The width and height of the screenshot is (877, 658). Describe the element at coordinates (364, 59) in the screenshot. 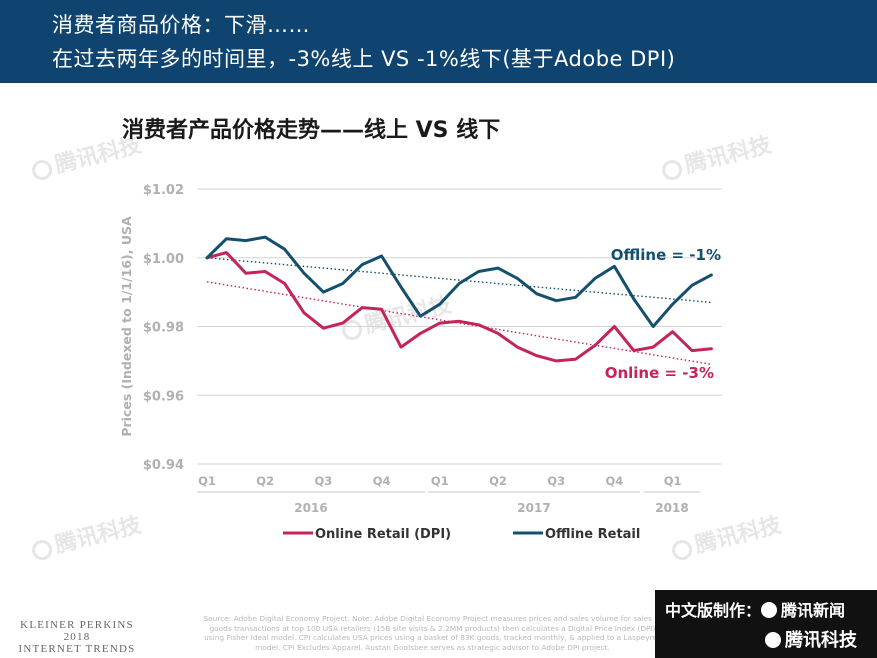

I see `header-subtitle: 在过去两年多的时间里，-3%线上 VS -1%线下(基于Adobe DPI)` at that location.